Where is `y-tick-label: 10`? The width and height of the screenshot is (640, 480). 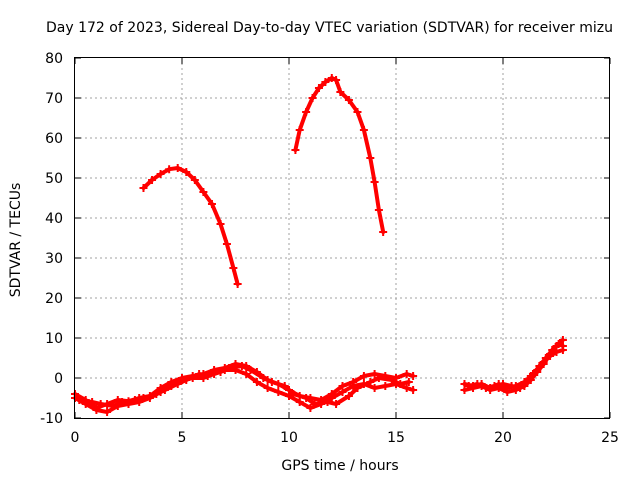 y-tick-label: 10 is located at coordinates (54, 339).